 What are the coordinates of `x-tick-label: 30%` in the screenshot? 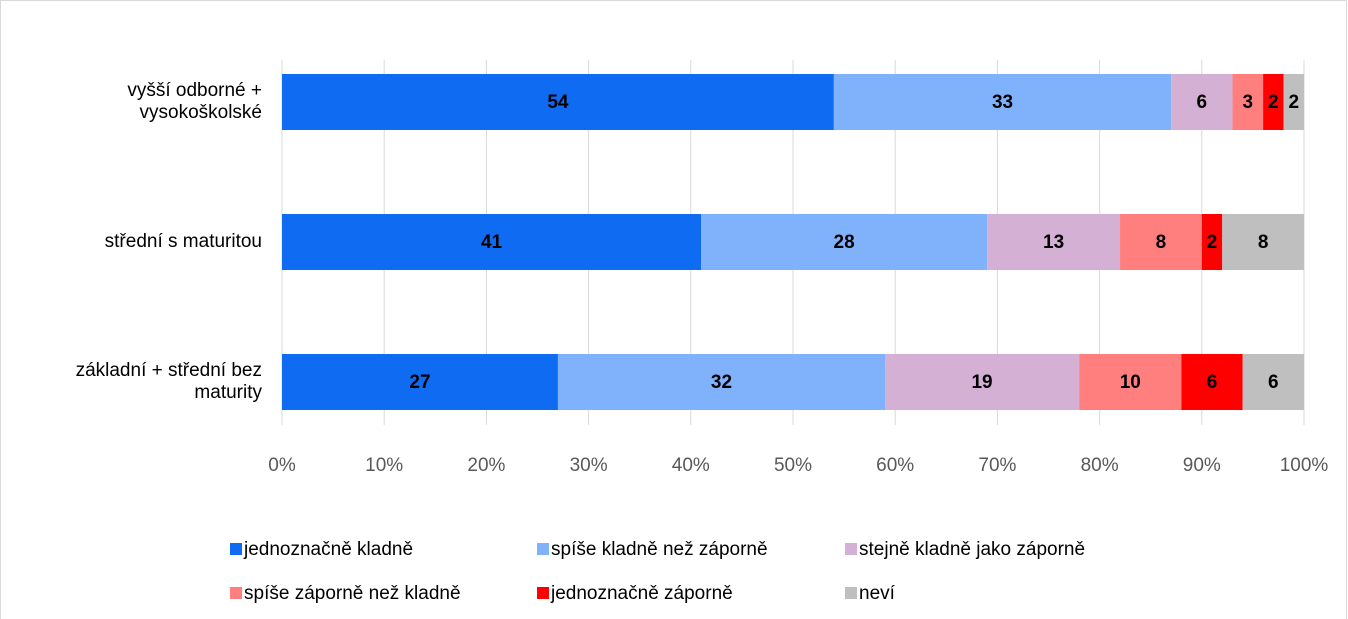 It's located at (589, 465).